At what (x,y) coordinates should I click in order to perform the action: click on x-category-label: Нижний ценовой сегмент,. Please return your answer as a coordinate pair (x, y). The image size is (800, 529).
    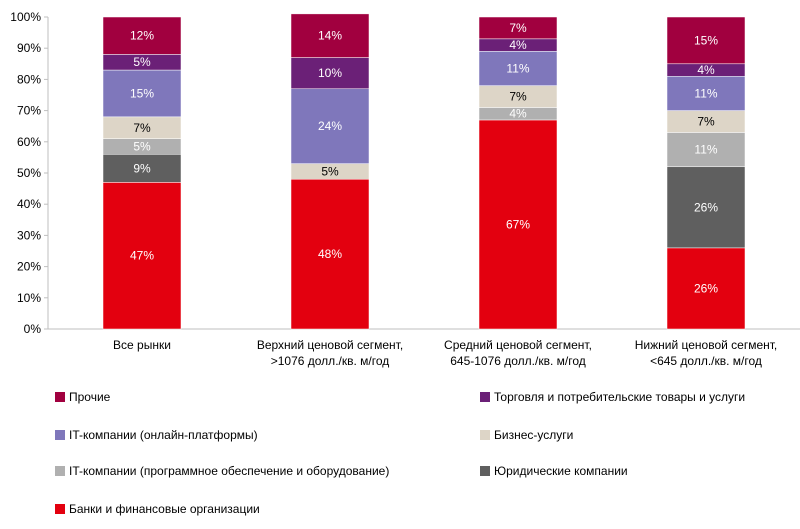
    Looking at the image, I should click on (706, 345).